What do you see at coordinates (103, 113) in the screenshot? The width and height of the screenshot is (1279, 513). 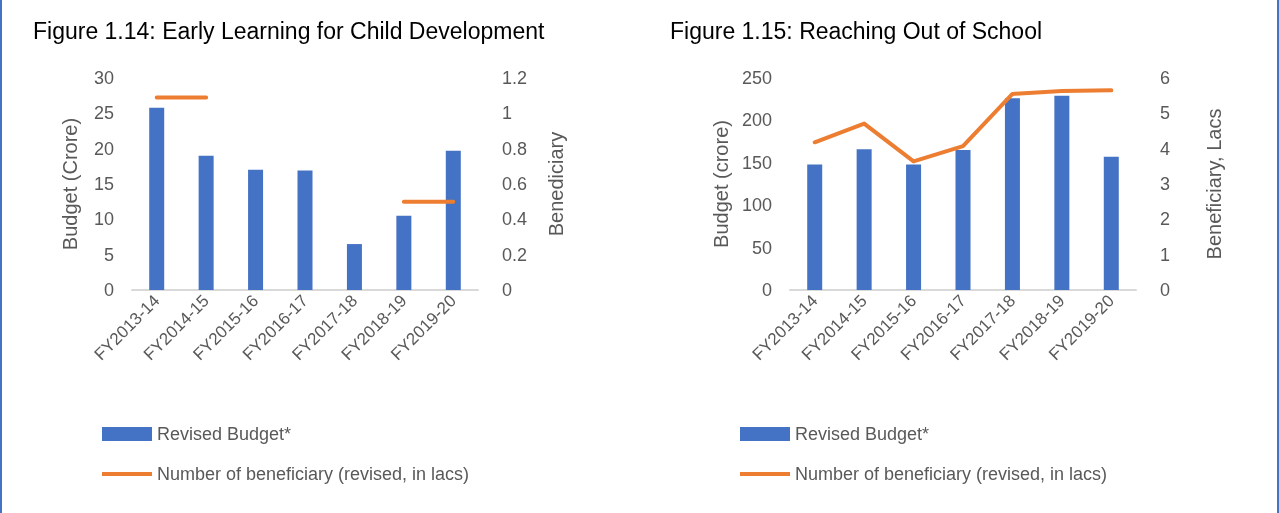 I see `y-tick-label: 25` at bounding box center [103, 113].